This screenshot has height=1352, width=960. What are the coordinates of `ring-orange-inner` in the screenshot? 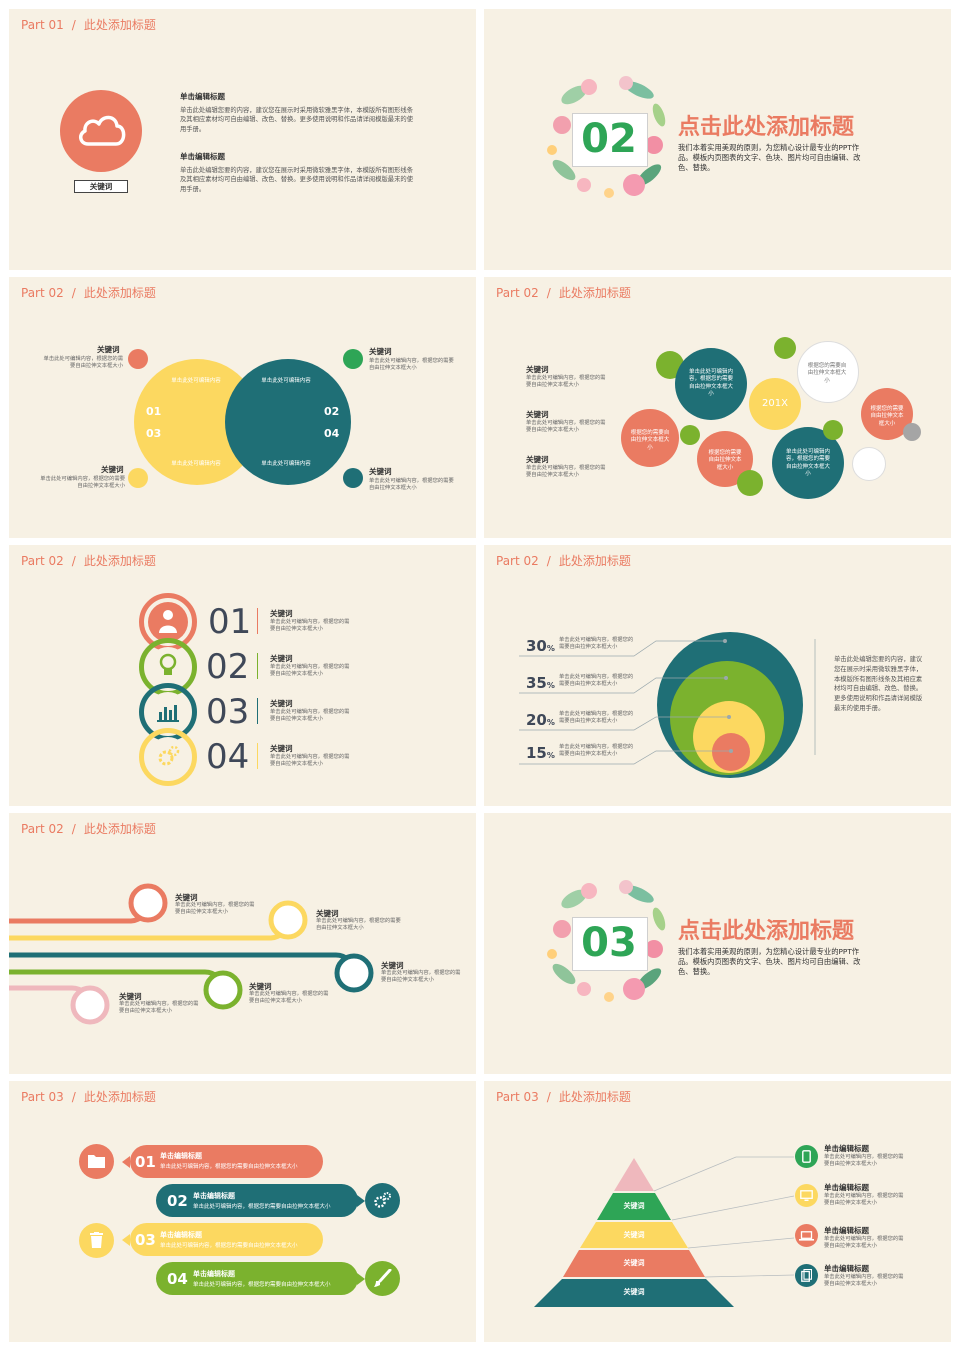 It's located at (168, 622).